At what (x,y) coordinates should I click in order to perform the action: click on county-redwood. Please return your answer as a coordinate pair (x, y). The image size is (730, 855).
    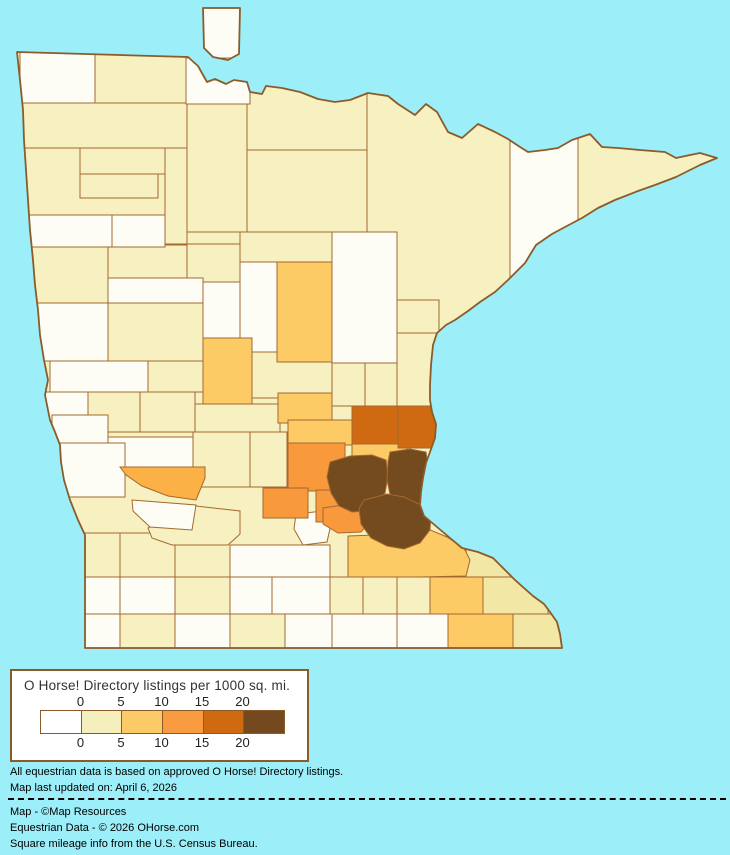
    Looking at the image, I should click on (194, 525).